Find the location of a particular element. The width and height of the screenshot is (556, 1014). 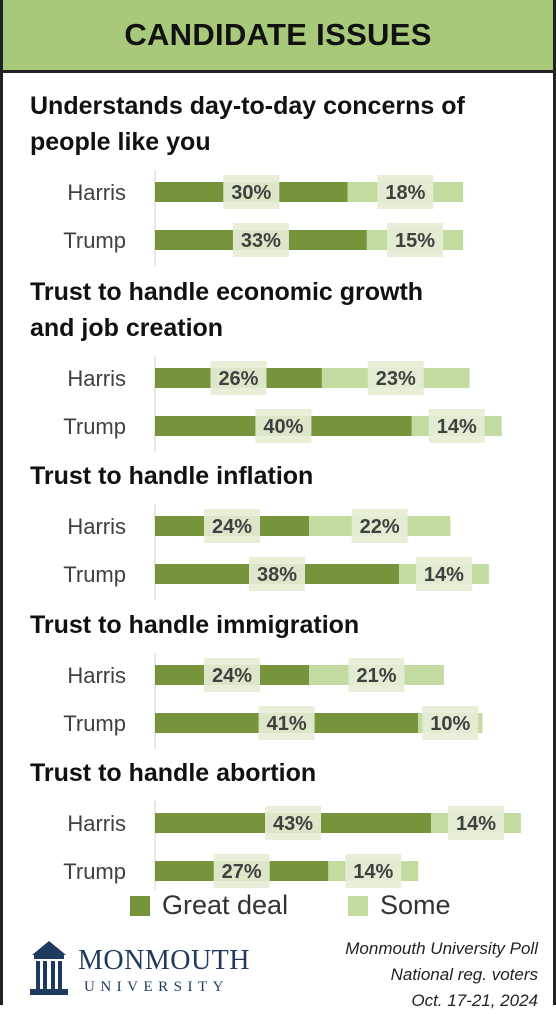

legend-swatch-great-deal is located at coordinates (140, 906).